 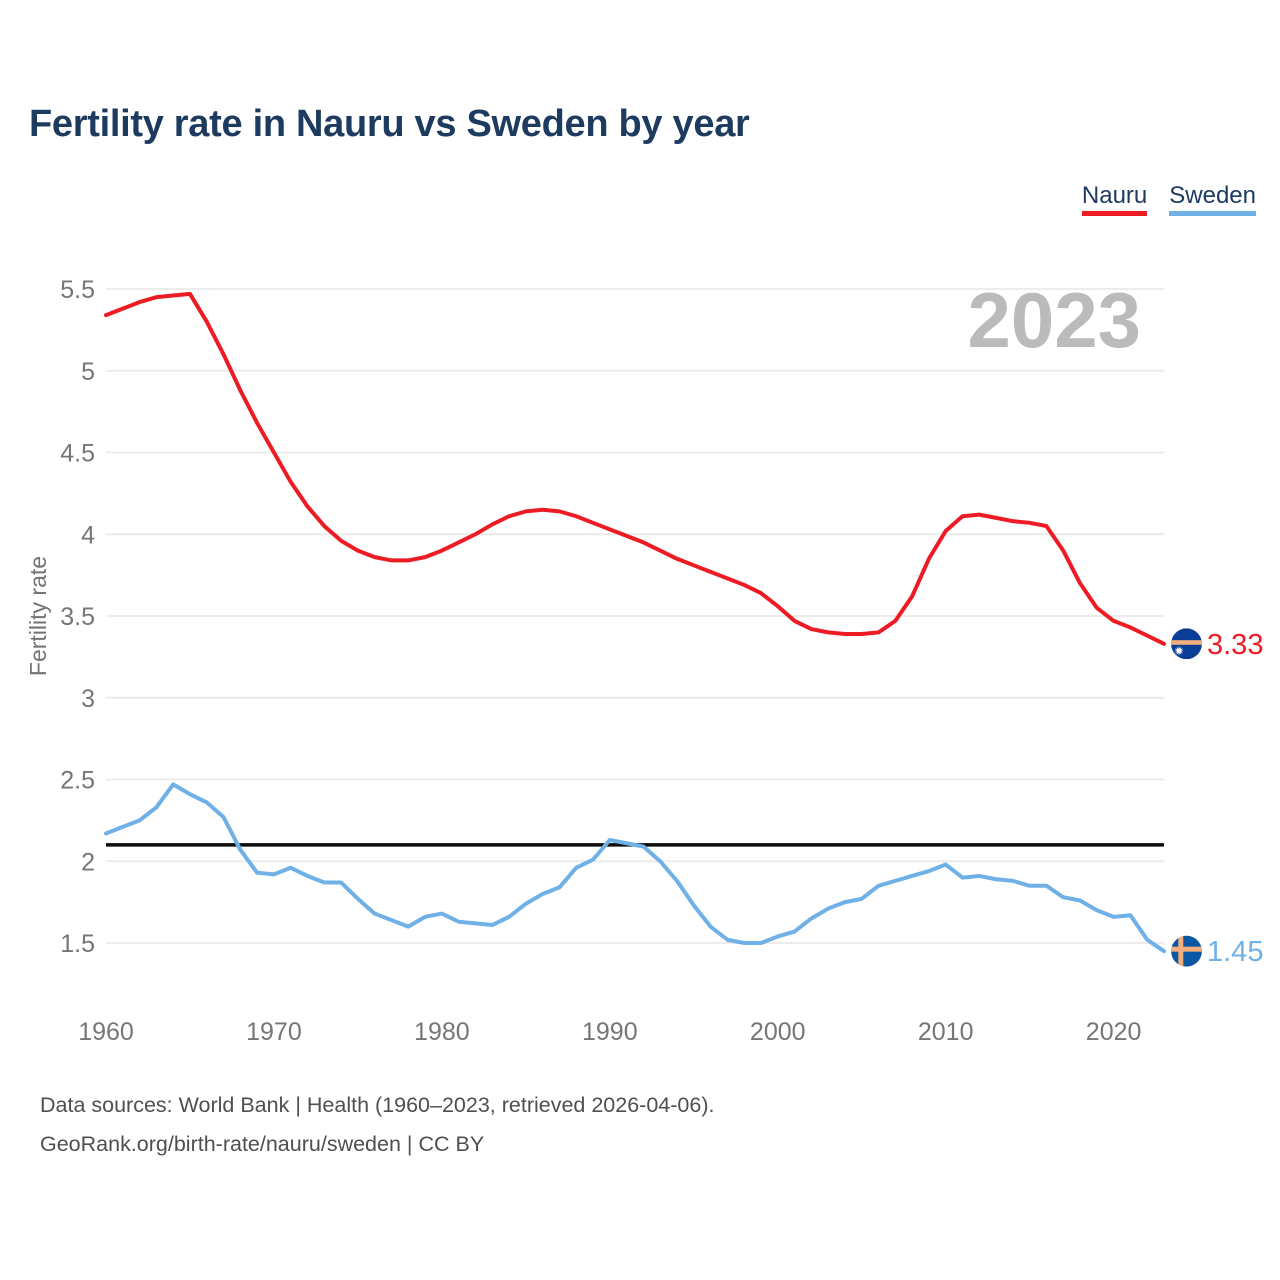 What do you see at coordinates (77, 944) in the screenshot?
I see `y-tick-label: 1.5` at bounding box center [77, 944].